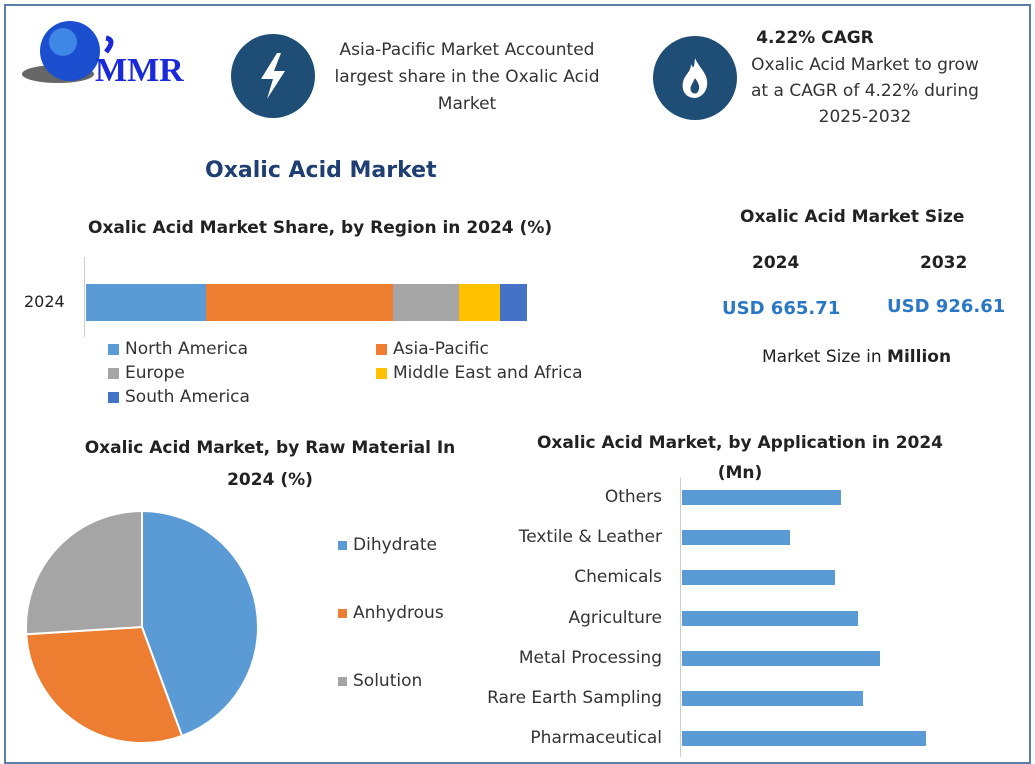 The image size is (1035, 764). What do you see at coordinates (815, 38) in the screenshot?
I see `cagr-title: 4.22% CAGR` at bounding box center [815, 38].